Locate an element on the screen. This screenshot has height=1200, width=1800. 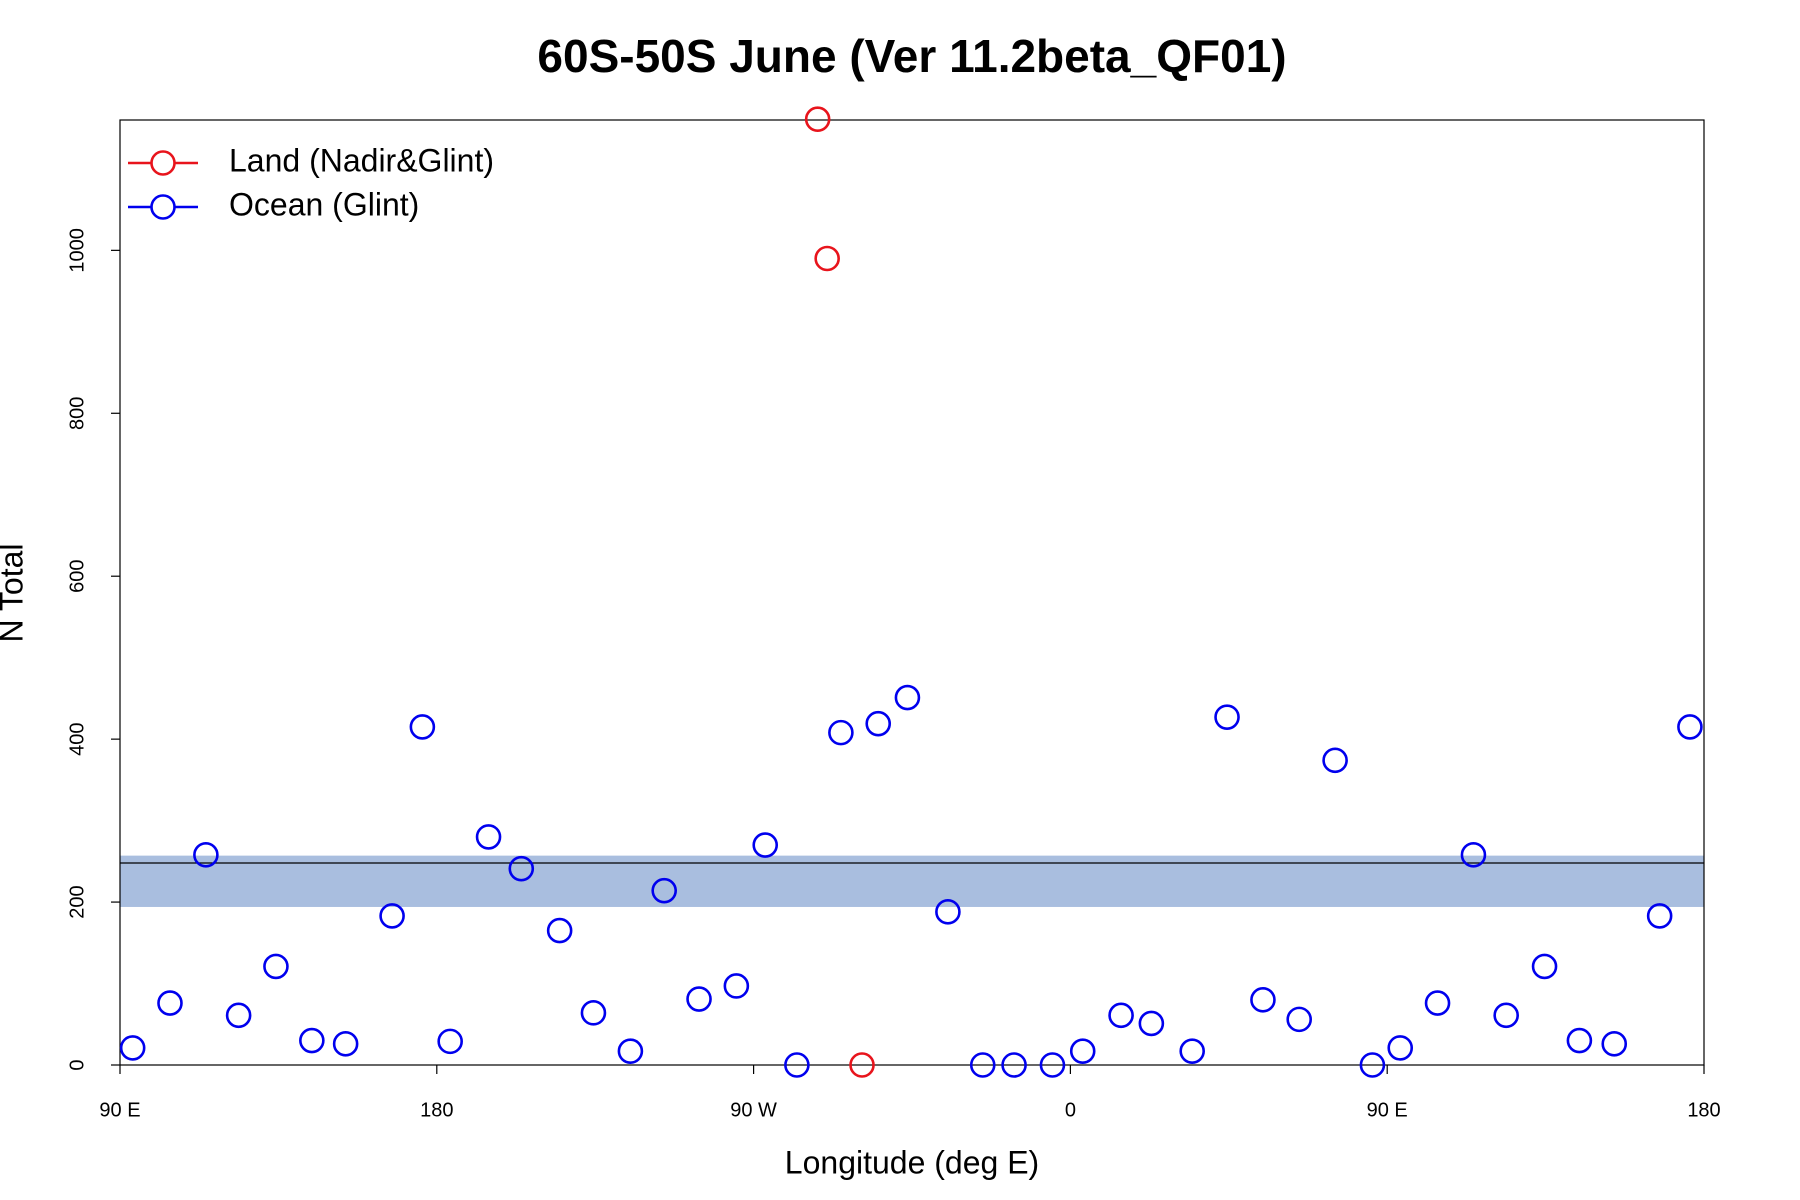
y-tick-label: 800 is located at coordinates (77, 413).